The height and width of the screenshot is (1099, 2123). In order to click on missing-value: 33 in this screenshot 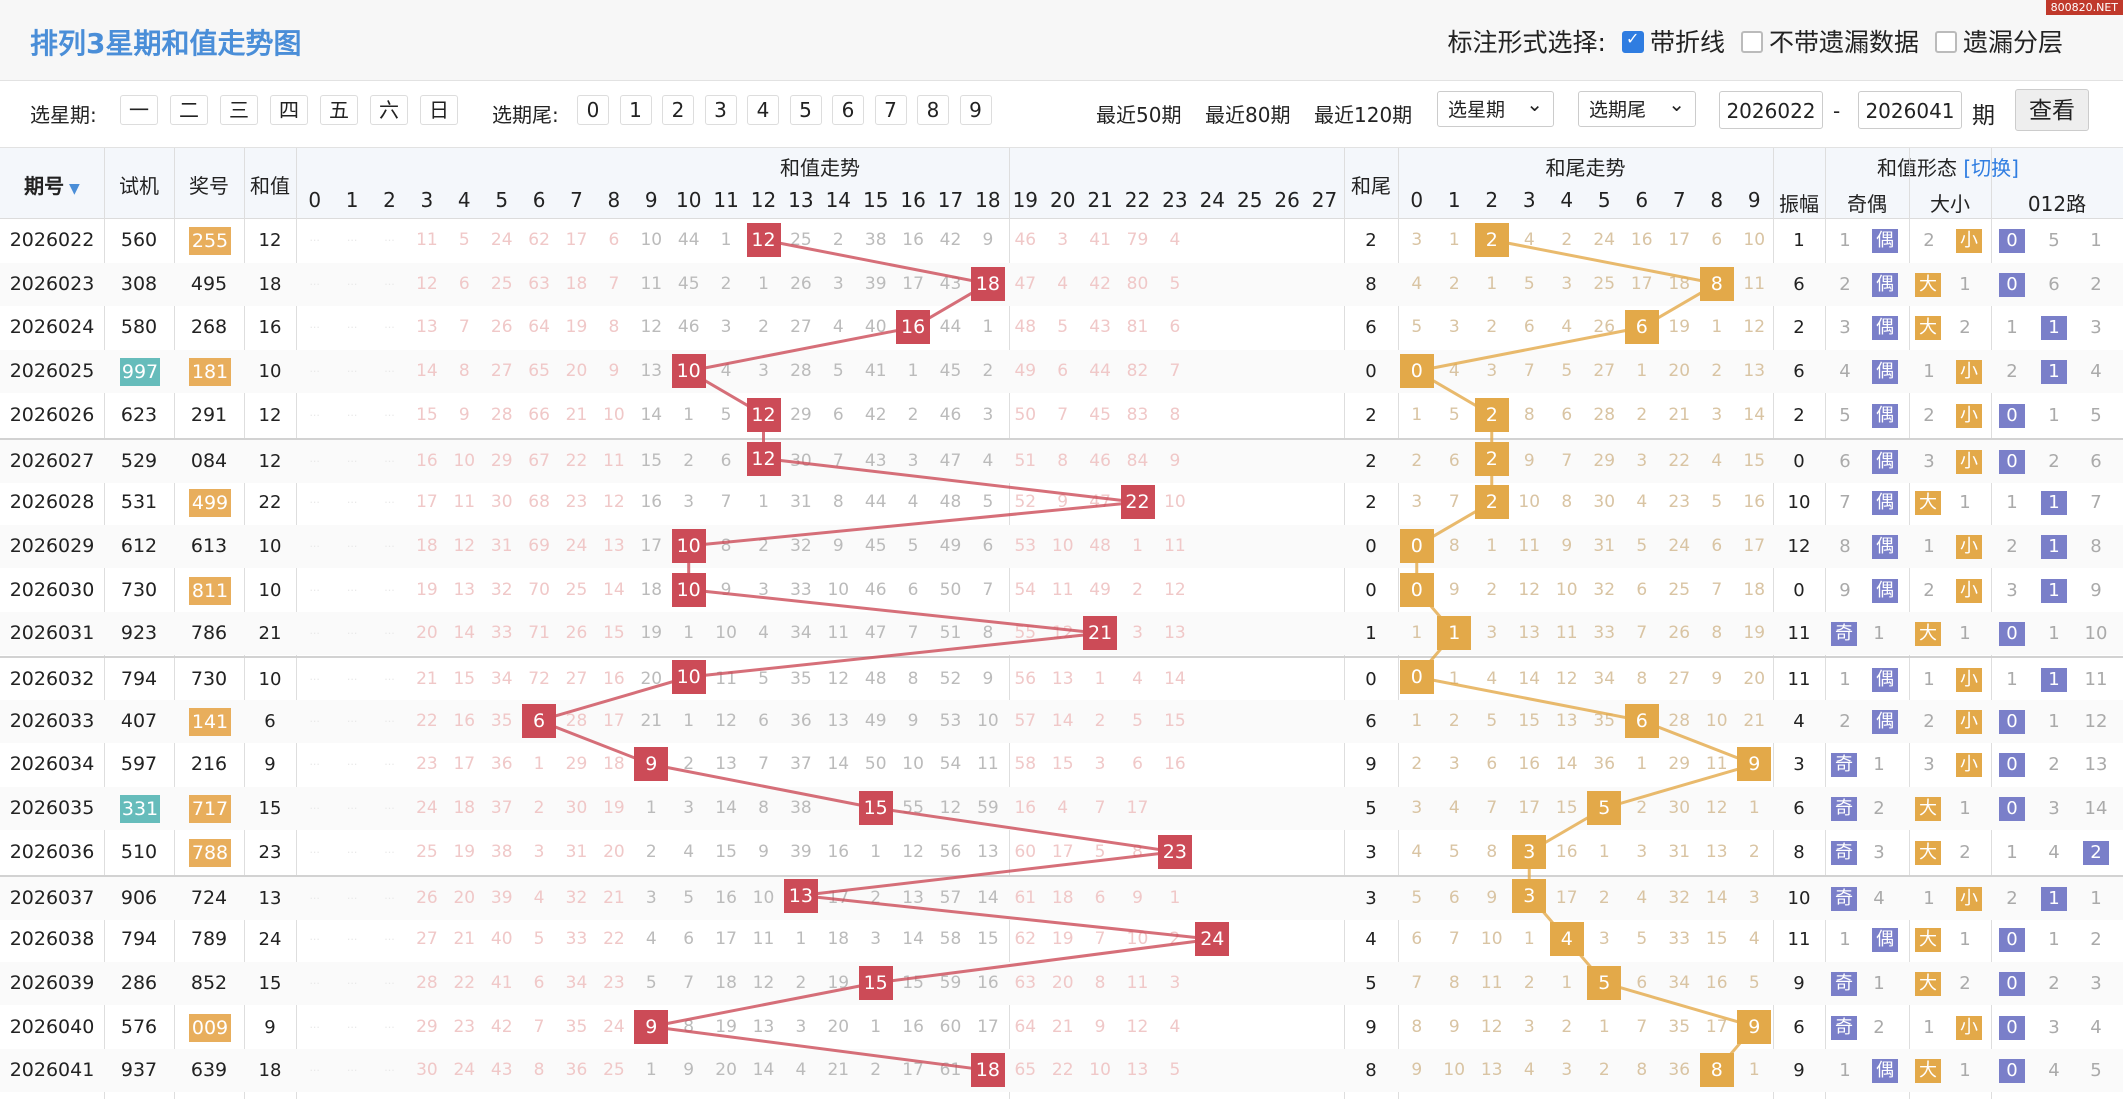, I will do `click(576, 939)`.